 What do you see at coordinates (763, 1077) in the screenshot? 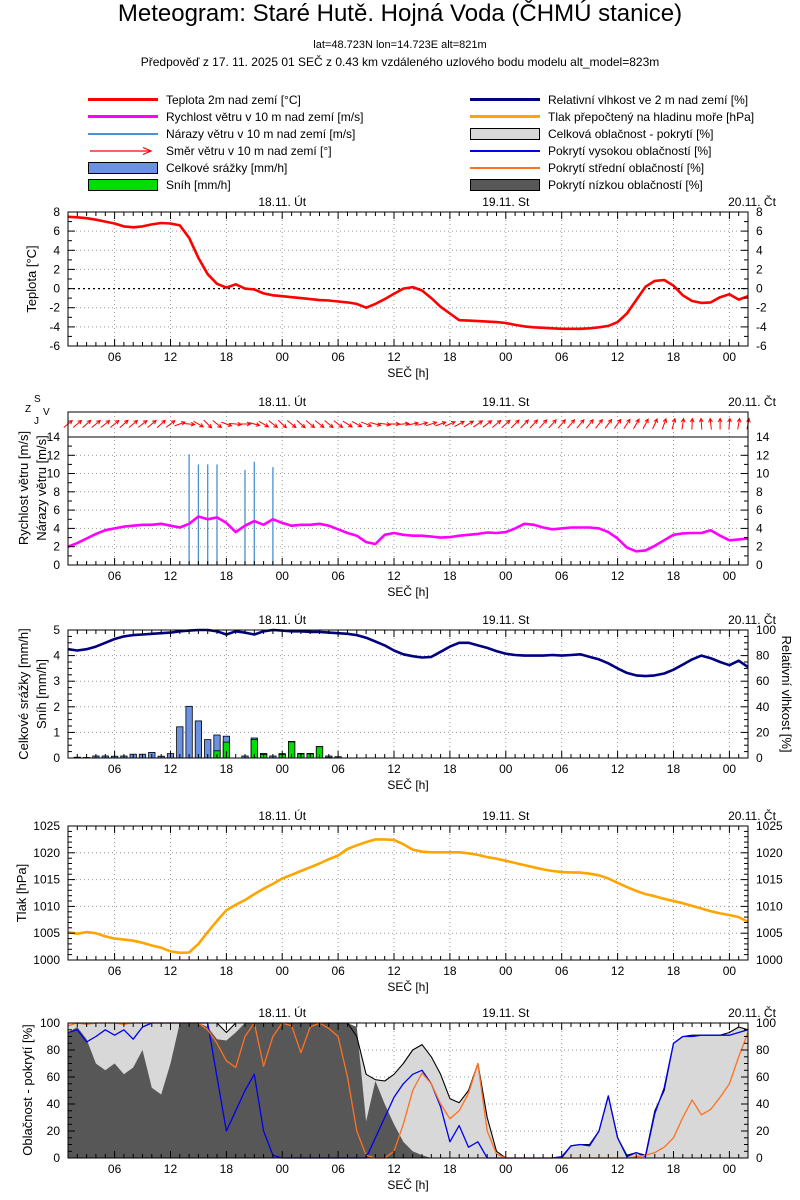
I see `y-tick-label: 60` at bounding box center [763, 1077].